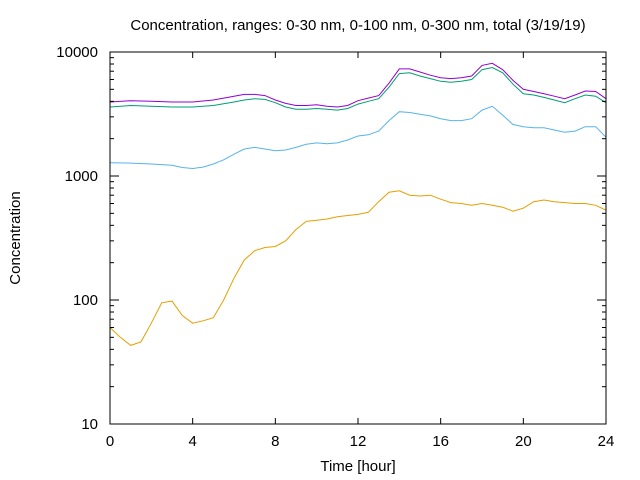 Image resolution: width=640 pixels, height=480 pixels. What do you see at coordinates (606, 441) in the screenshot?
I see `x-tick-label: 24` at bounding box center [606, 441].